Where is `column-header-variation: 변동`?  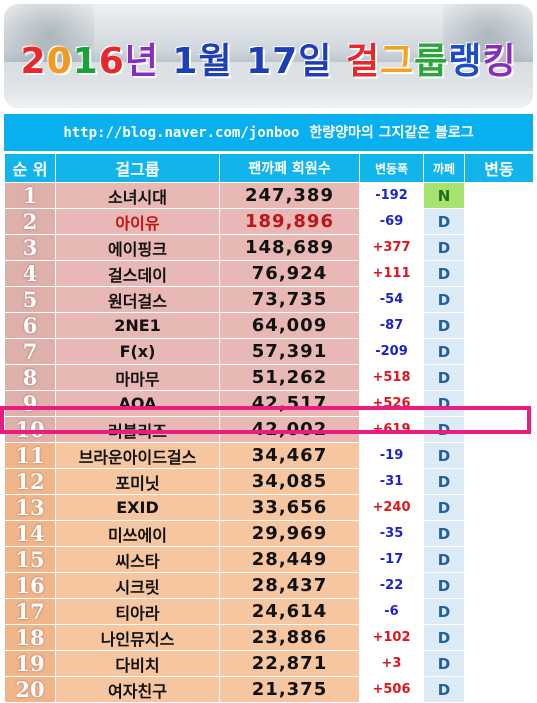
column-header-variation: 변동 is located at coordinates (499, 168).